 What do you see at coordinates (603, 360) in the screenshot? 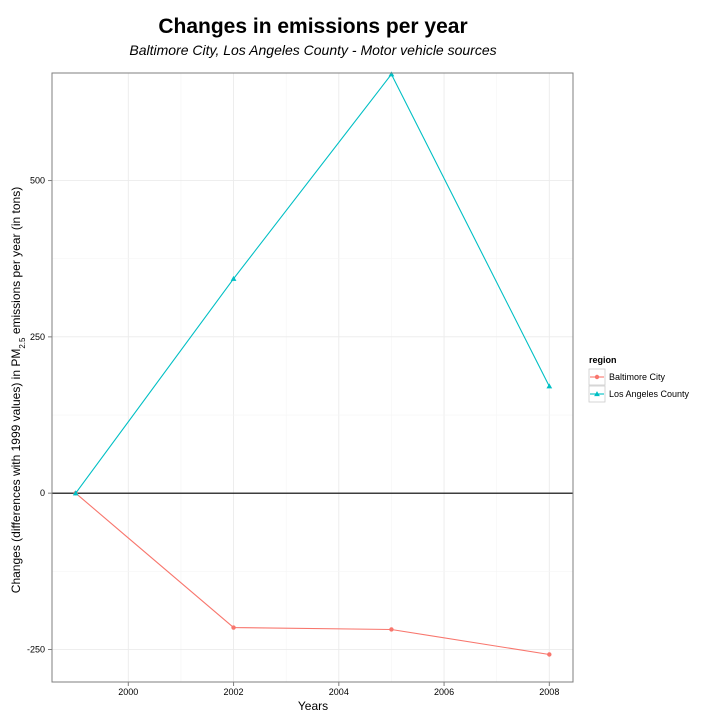
I see `legend-title: region` at bounding box center [603, 360].